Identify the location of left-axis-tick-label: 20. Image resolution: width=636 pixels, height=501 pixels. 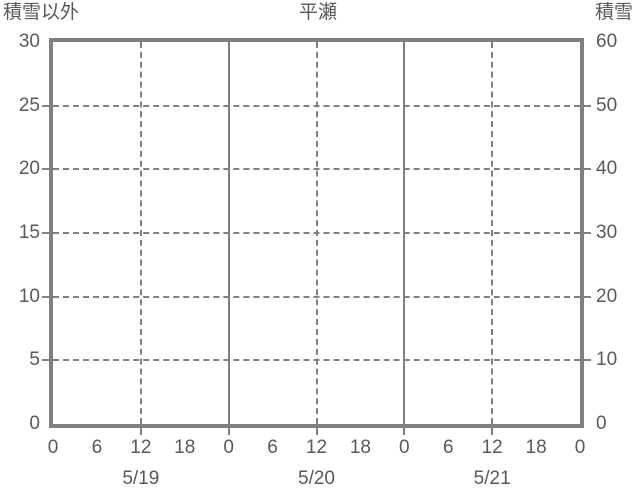
(29, 169).